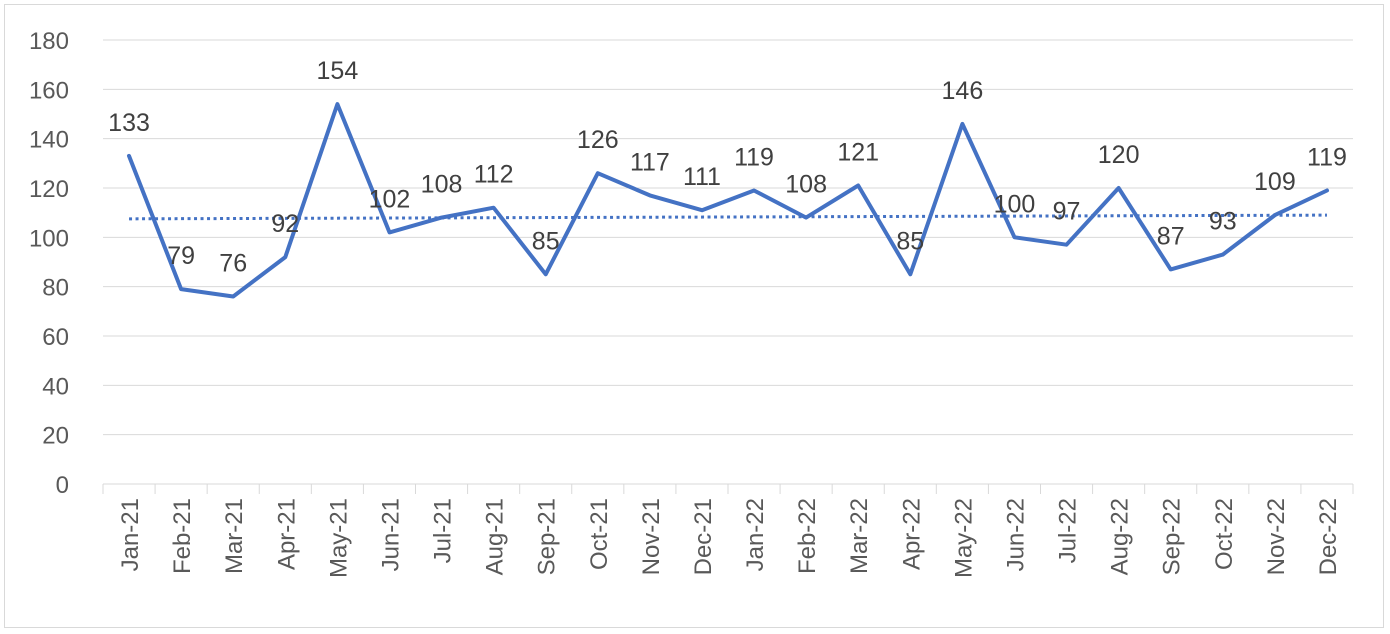 The width and height of the screenshot is (1390, 634). What do you see at coordinates (1328, 536) in the screenshot?
I see `x-tick-label-Dec-22: Dec-22` at bounding box center [1328, 536].